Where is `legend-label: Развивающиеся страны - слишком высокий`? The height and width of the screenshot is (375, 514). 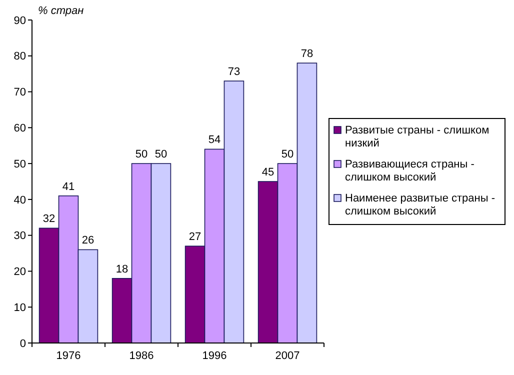
legend-label: Развивающиеся страны - слишком высокий is located at coordinates (410, 171).